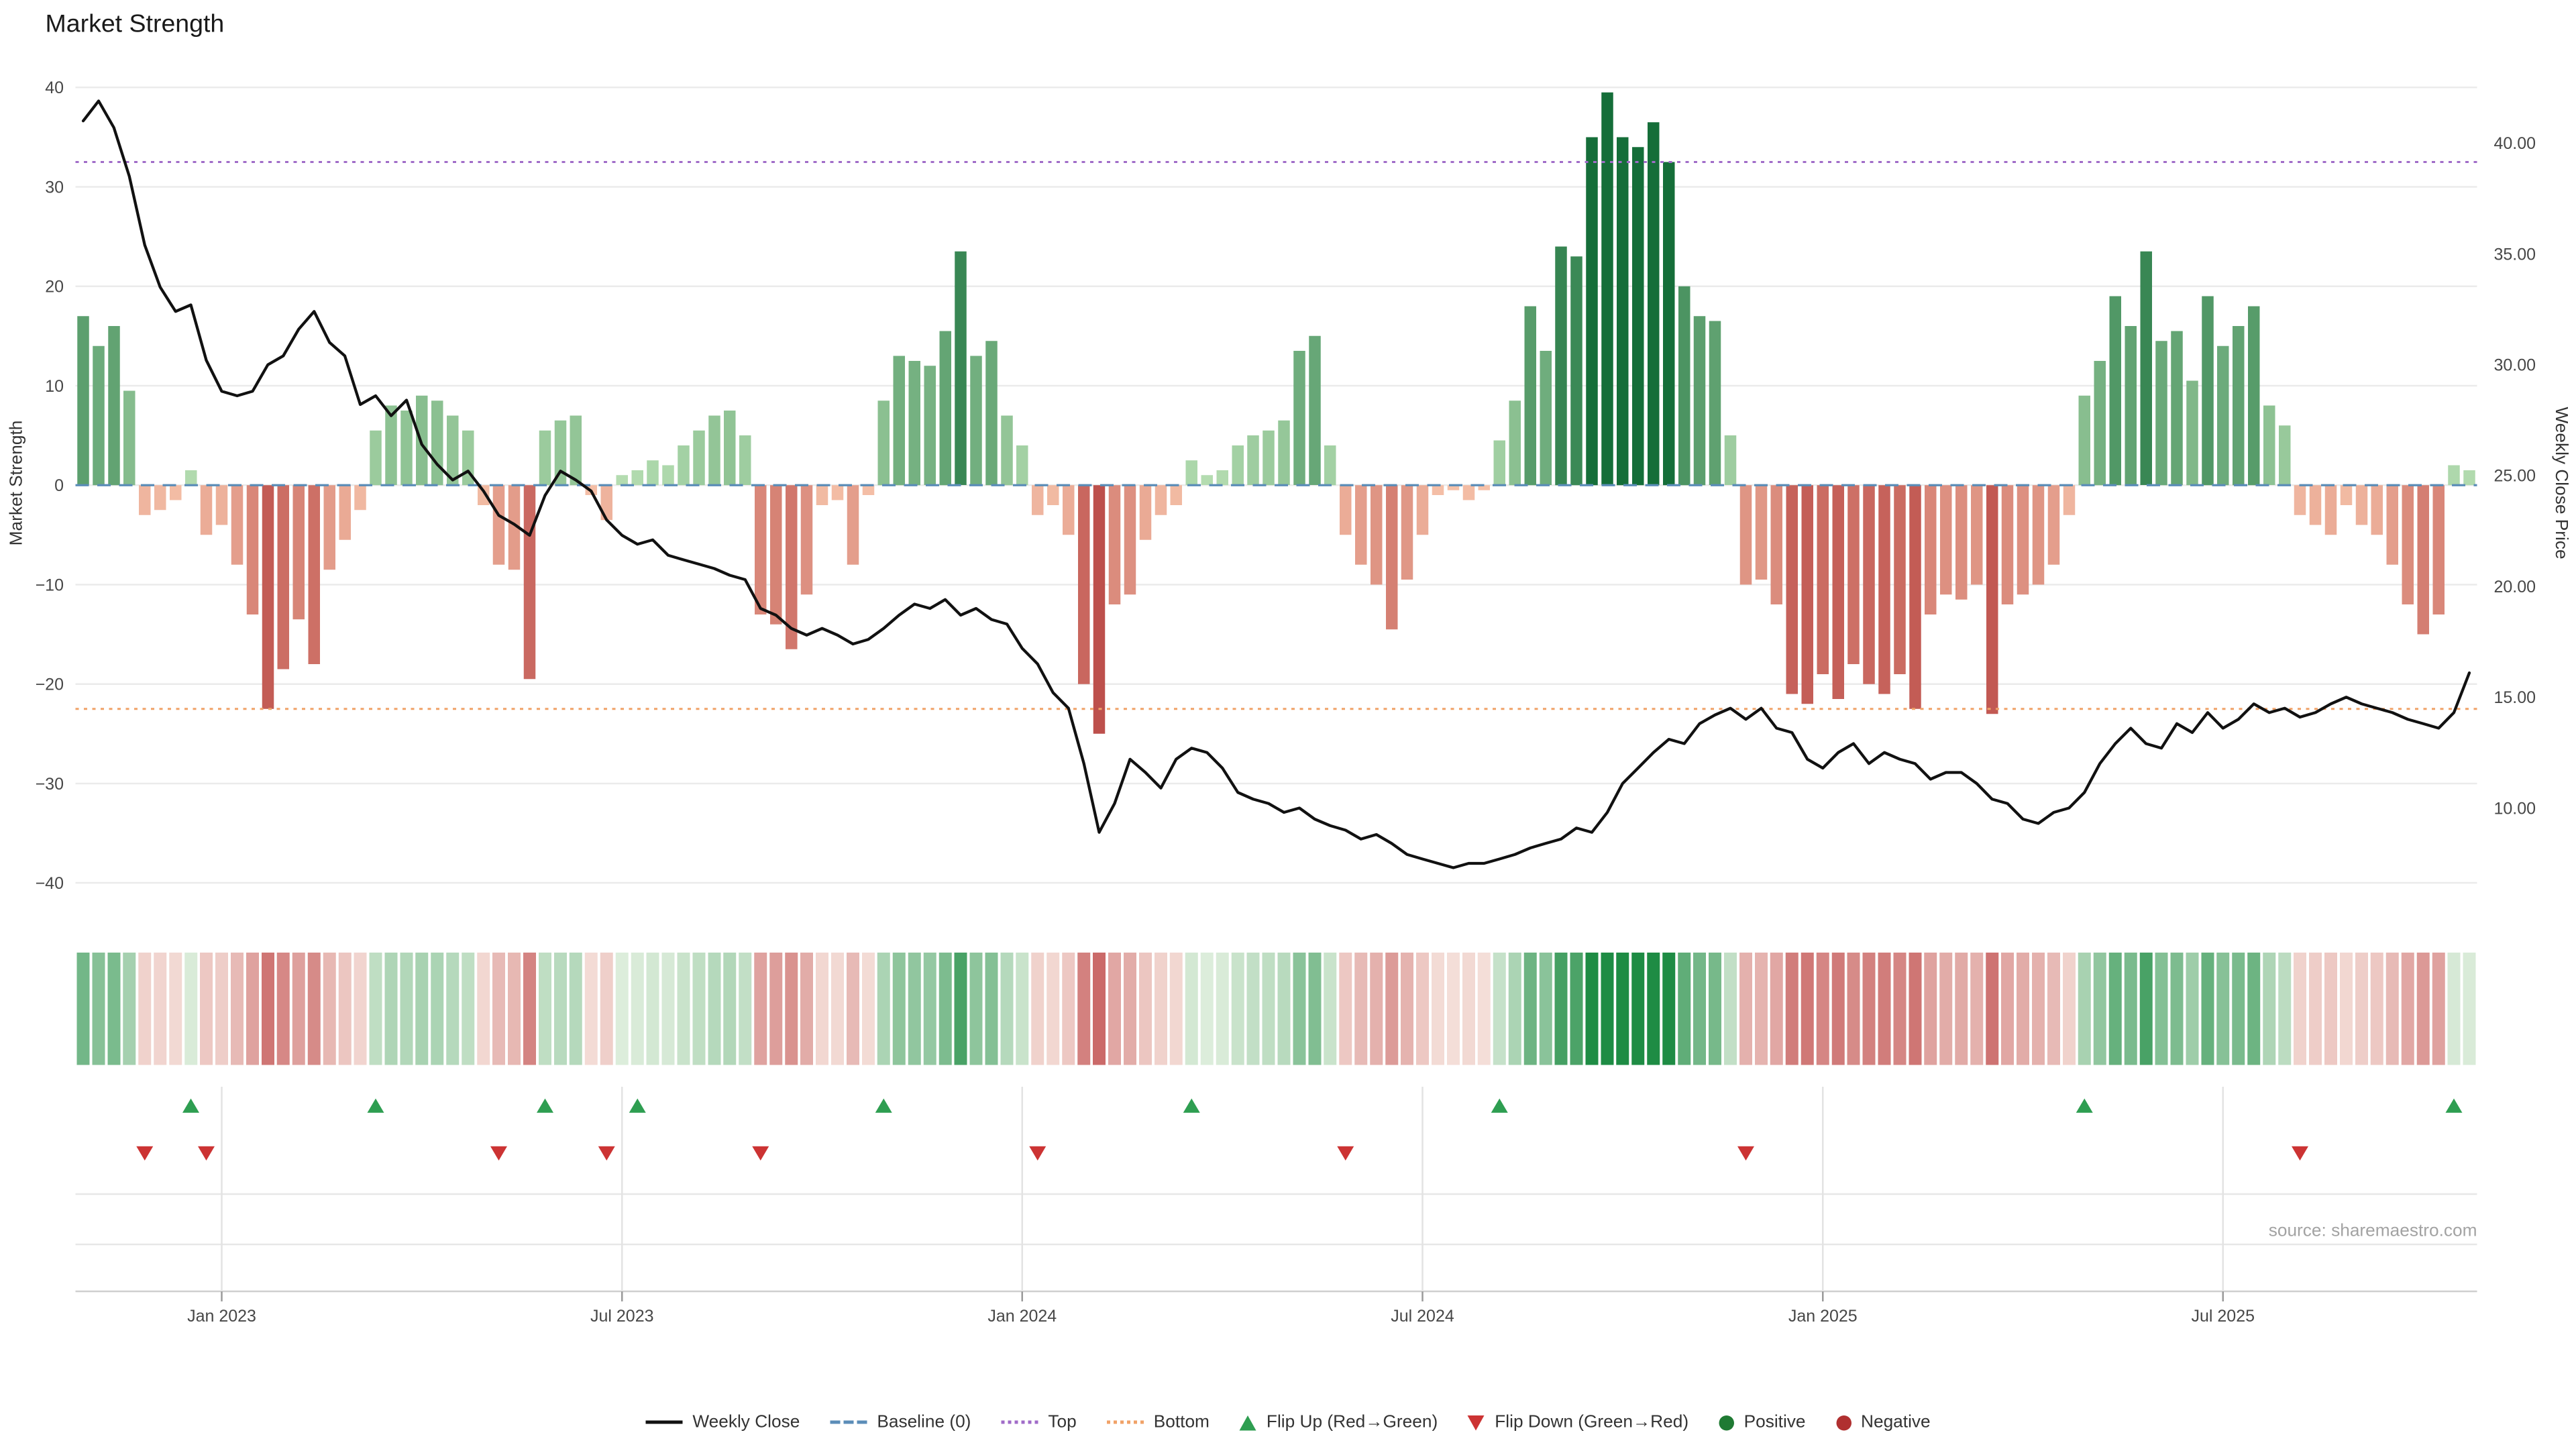 The width and height of the screenshot is (2576, 1449). I want to click on legend-label: Positive, so click(1774, 1422).